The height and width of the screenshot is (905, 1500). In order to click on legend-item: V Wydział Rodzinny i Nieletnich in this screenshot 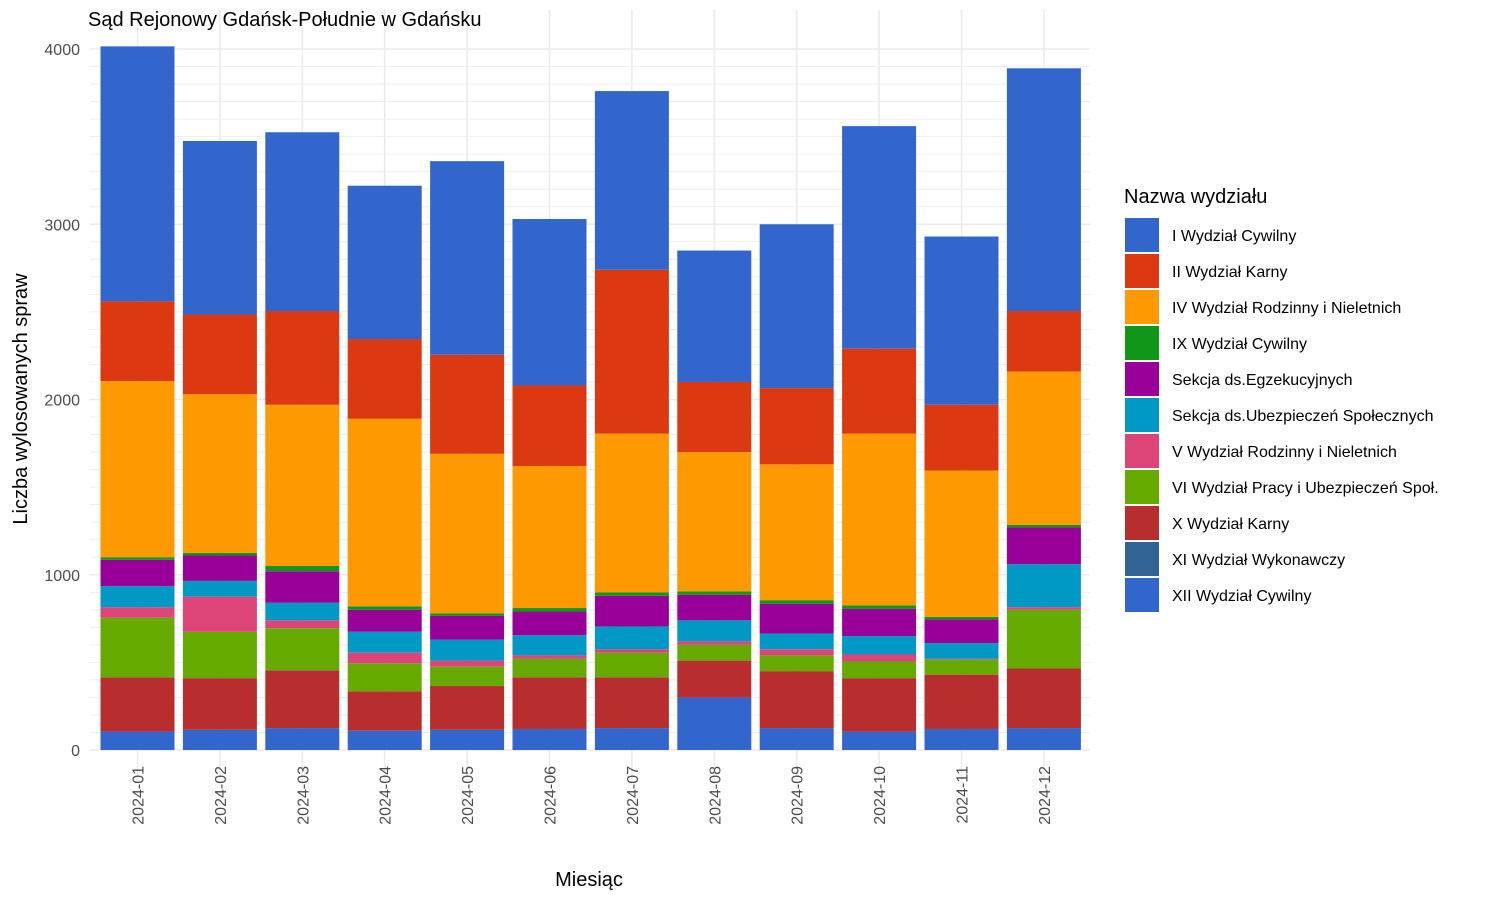, I will do `click(1261, 451)`.